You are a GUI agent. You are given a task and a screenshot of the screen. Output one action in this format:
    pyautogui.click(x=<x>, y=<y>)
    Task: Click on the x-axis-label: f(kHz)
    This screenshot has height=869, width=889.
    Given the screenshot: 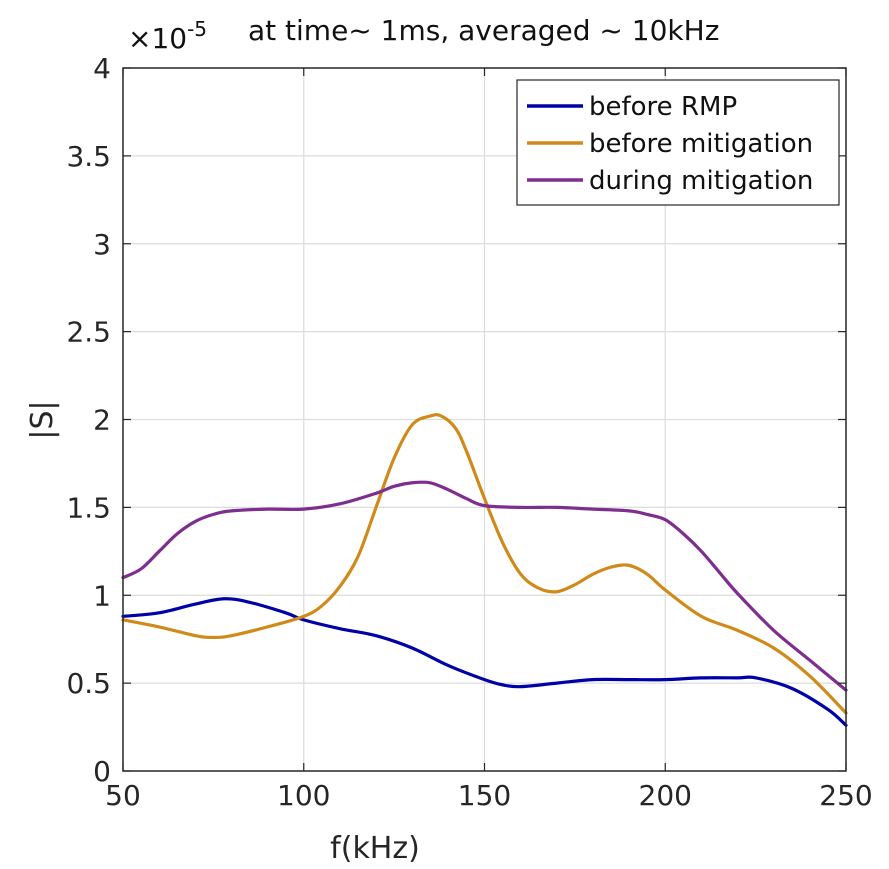 What is the action you would take?
    pyautogui.click(x=375, y=848)
    